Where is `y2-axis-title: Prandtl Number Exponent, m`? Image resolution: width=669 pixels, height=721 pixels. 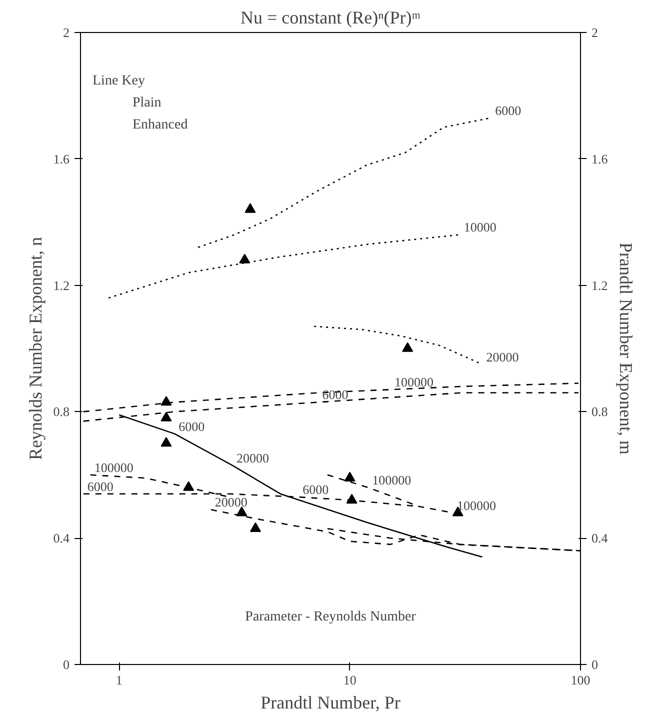 y2-axis-title: Prandtl Number Exponent, m is located at coordinates (626, 348).